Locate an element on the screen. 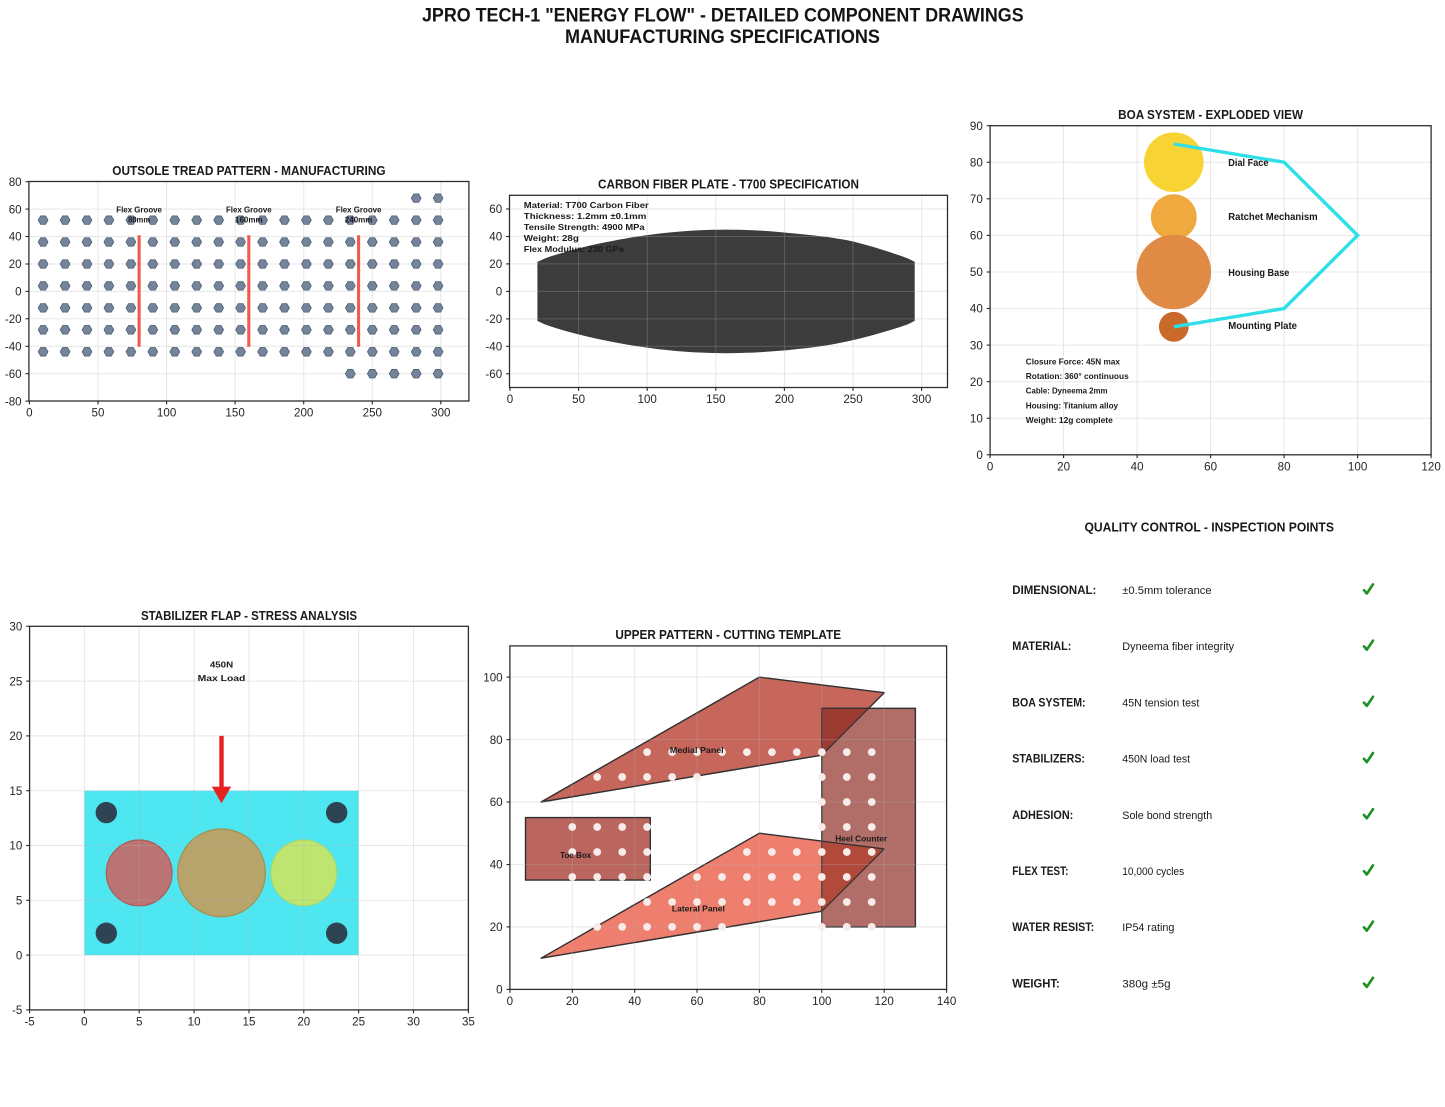 The image size is (1445, 1107). svg-text:CARBON FIBER PLATE - T700 SPEC: CARBON FIBER PLATE - T700 SPECIFICATION is located at coordinates (728, 185).